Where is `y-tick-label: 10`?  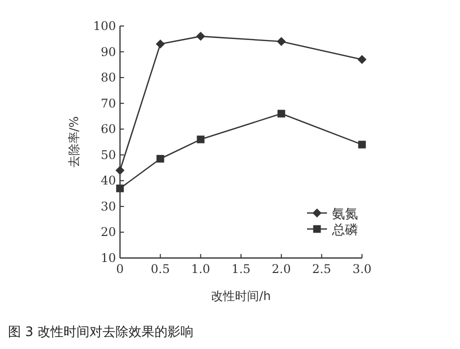 y-tick-label: 10 is located at coordinates (108, 258).